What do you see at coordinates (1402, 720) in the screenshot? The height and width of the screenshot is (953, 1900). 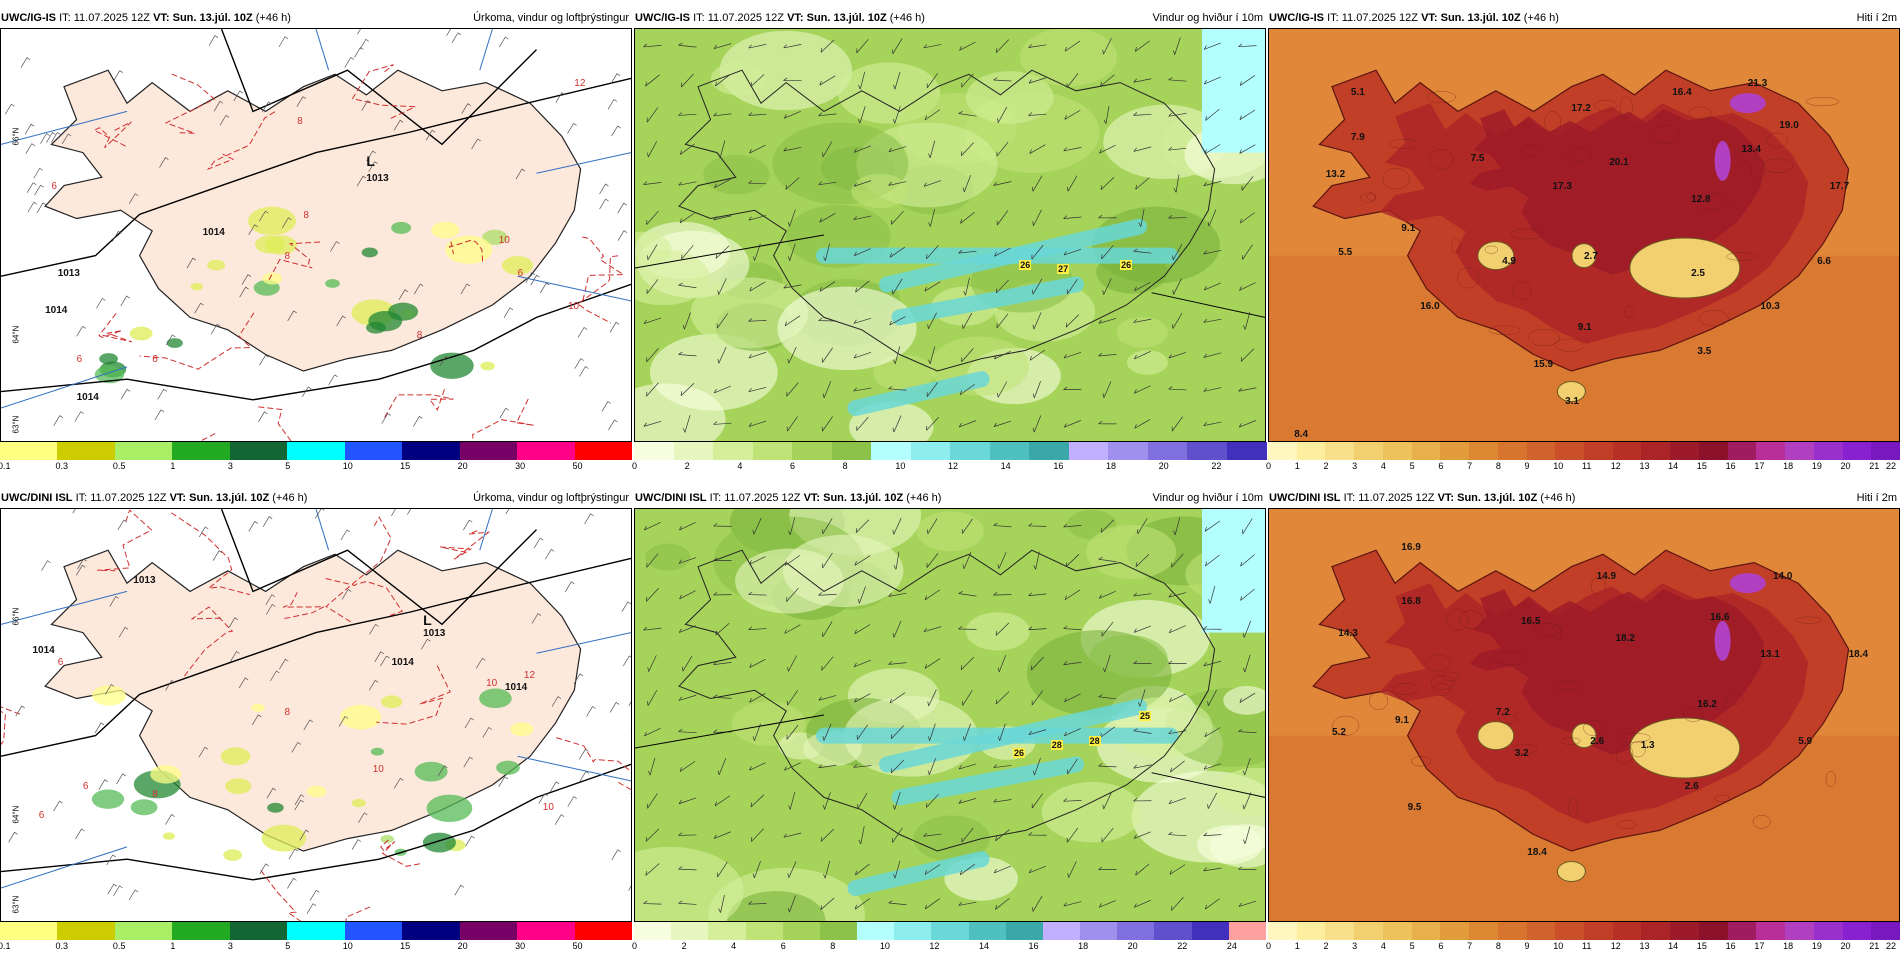 I see `map-value-label: 9.1` at bounding box center [1402, 720].